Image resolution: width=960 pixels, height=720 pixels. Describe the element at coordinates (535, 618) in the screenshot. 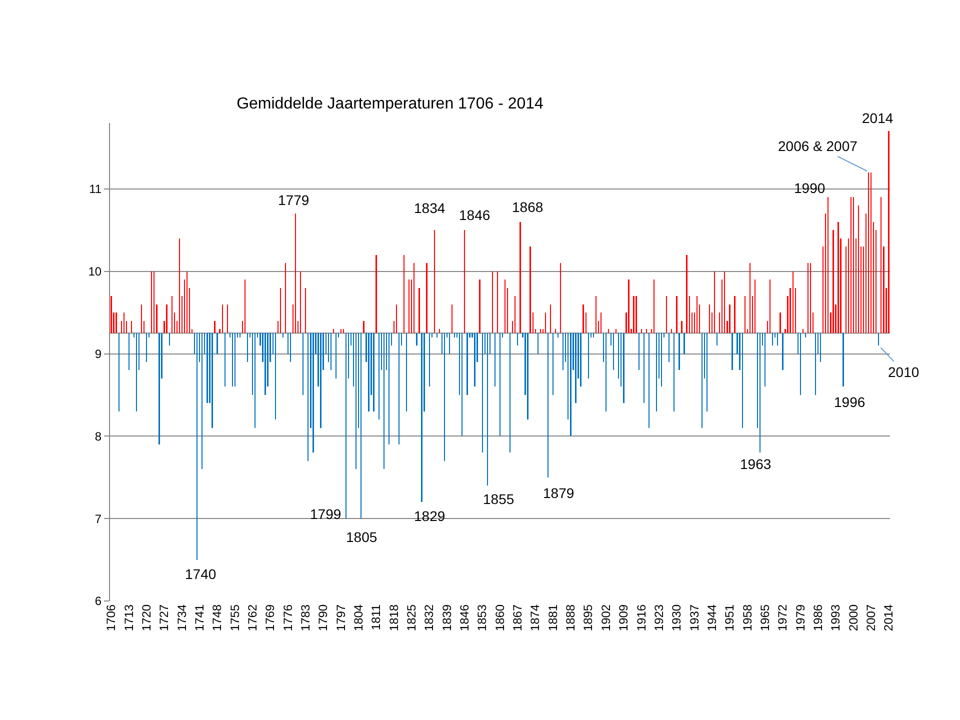

I see `x-tick-label: 1874` at that location.